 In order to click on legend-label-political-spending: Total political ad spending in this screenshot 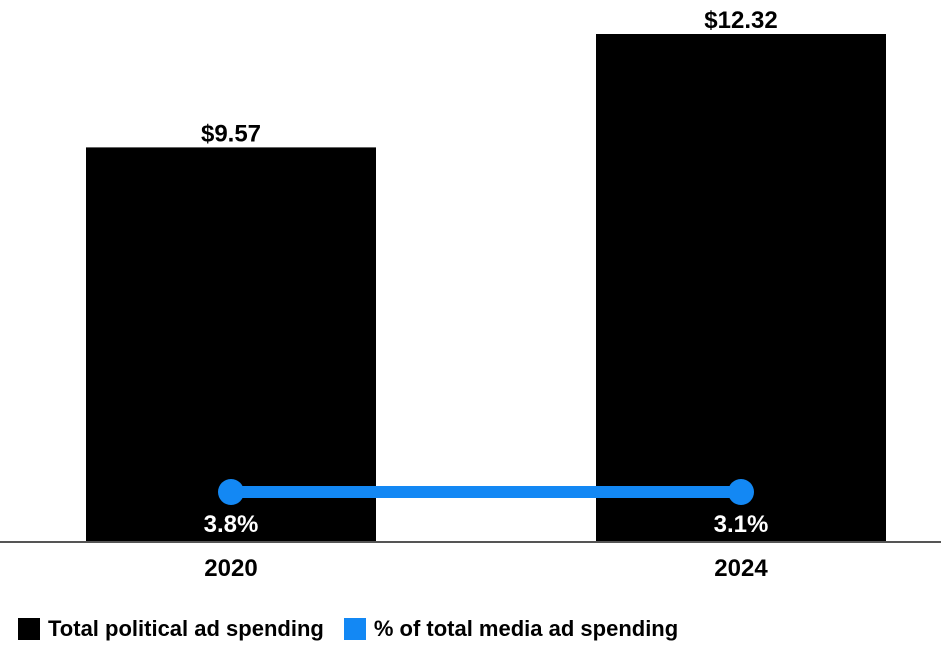, I will do `click(186, 628)`.